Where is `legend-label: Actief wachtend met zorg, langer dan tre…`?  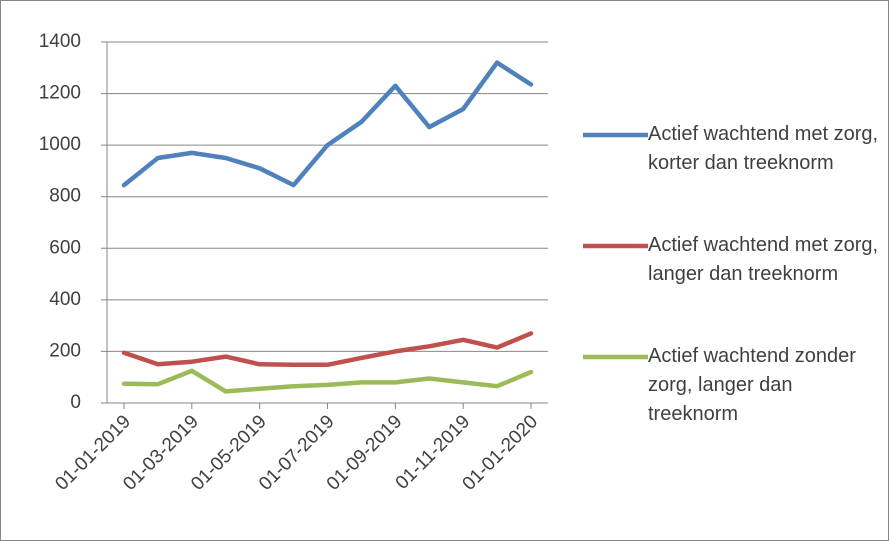
legend-label: Actief wachtend met zorg, langer dan tre… is located at coordinates (763, 259).